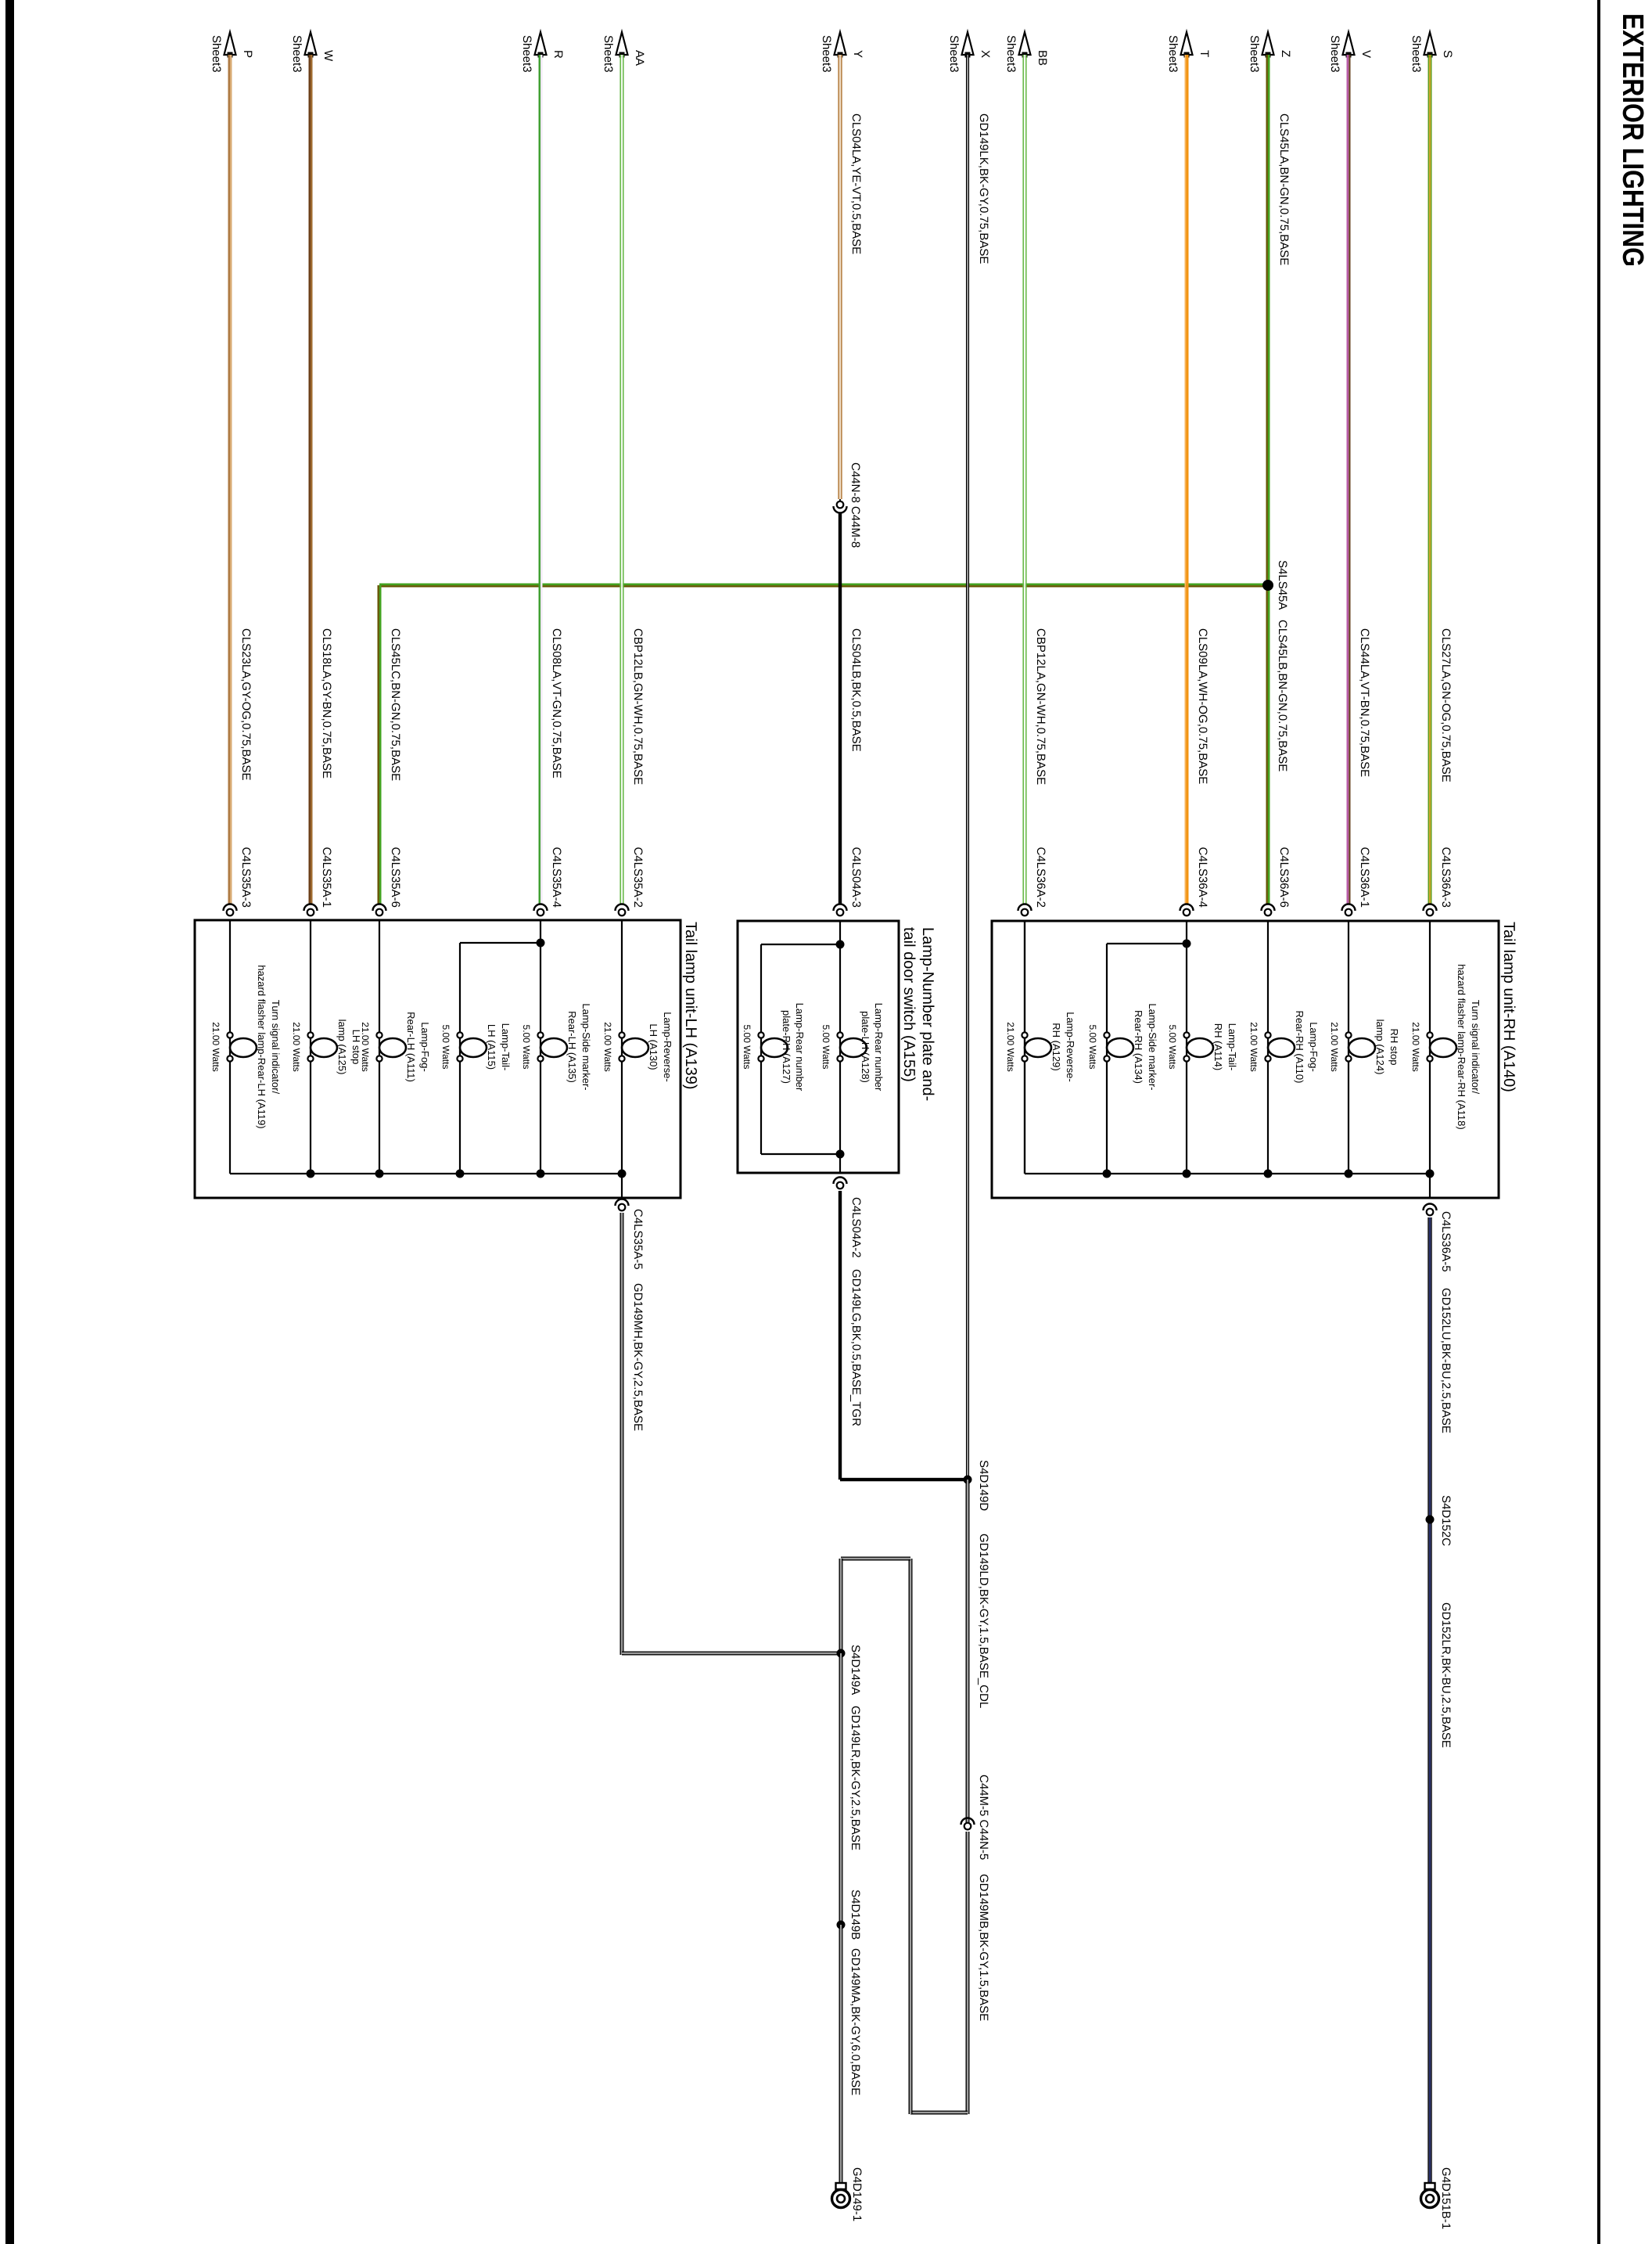 The image size is (1652, 2244). Describe the element at coordinates (856, 183) in the screenshot. I see `svg-text: CLS04LA,YE-VT,0.5,BASE` at that location.